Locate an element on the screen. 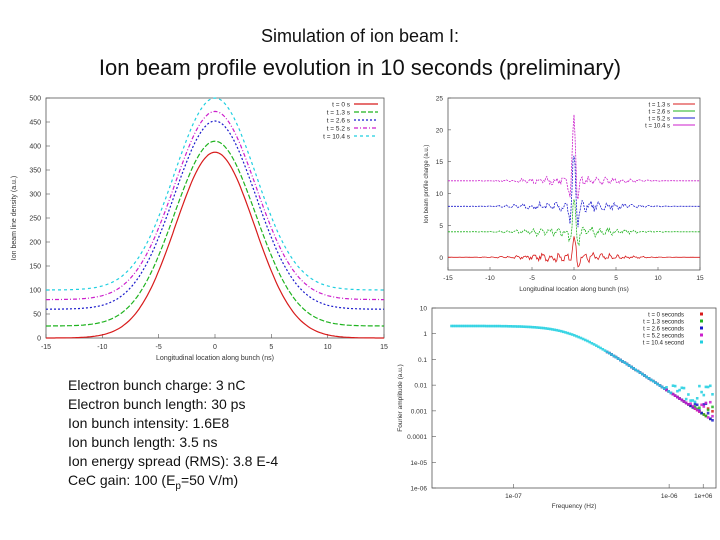 Image resolution: width=720 pixels, height=540 pixels. x-tick-label: -5 is located at coordinates (159, 347).